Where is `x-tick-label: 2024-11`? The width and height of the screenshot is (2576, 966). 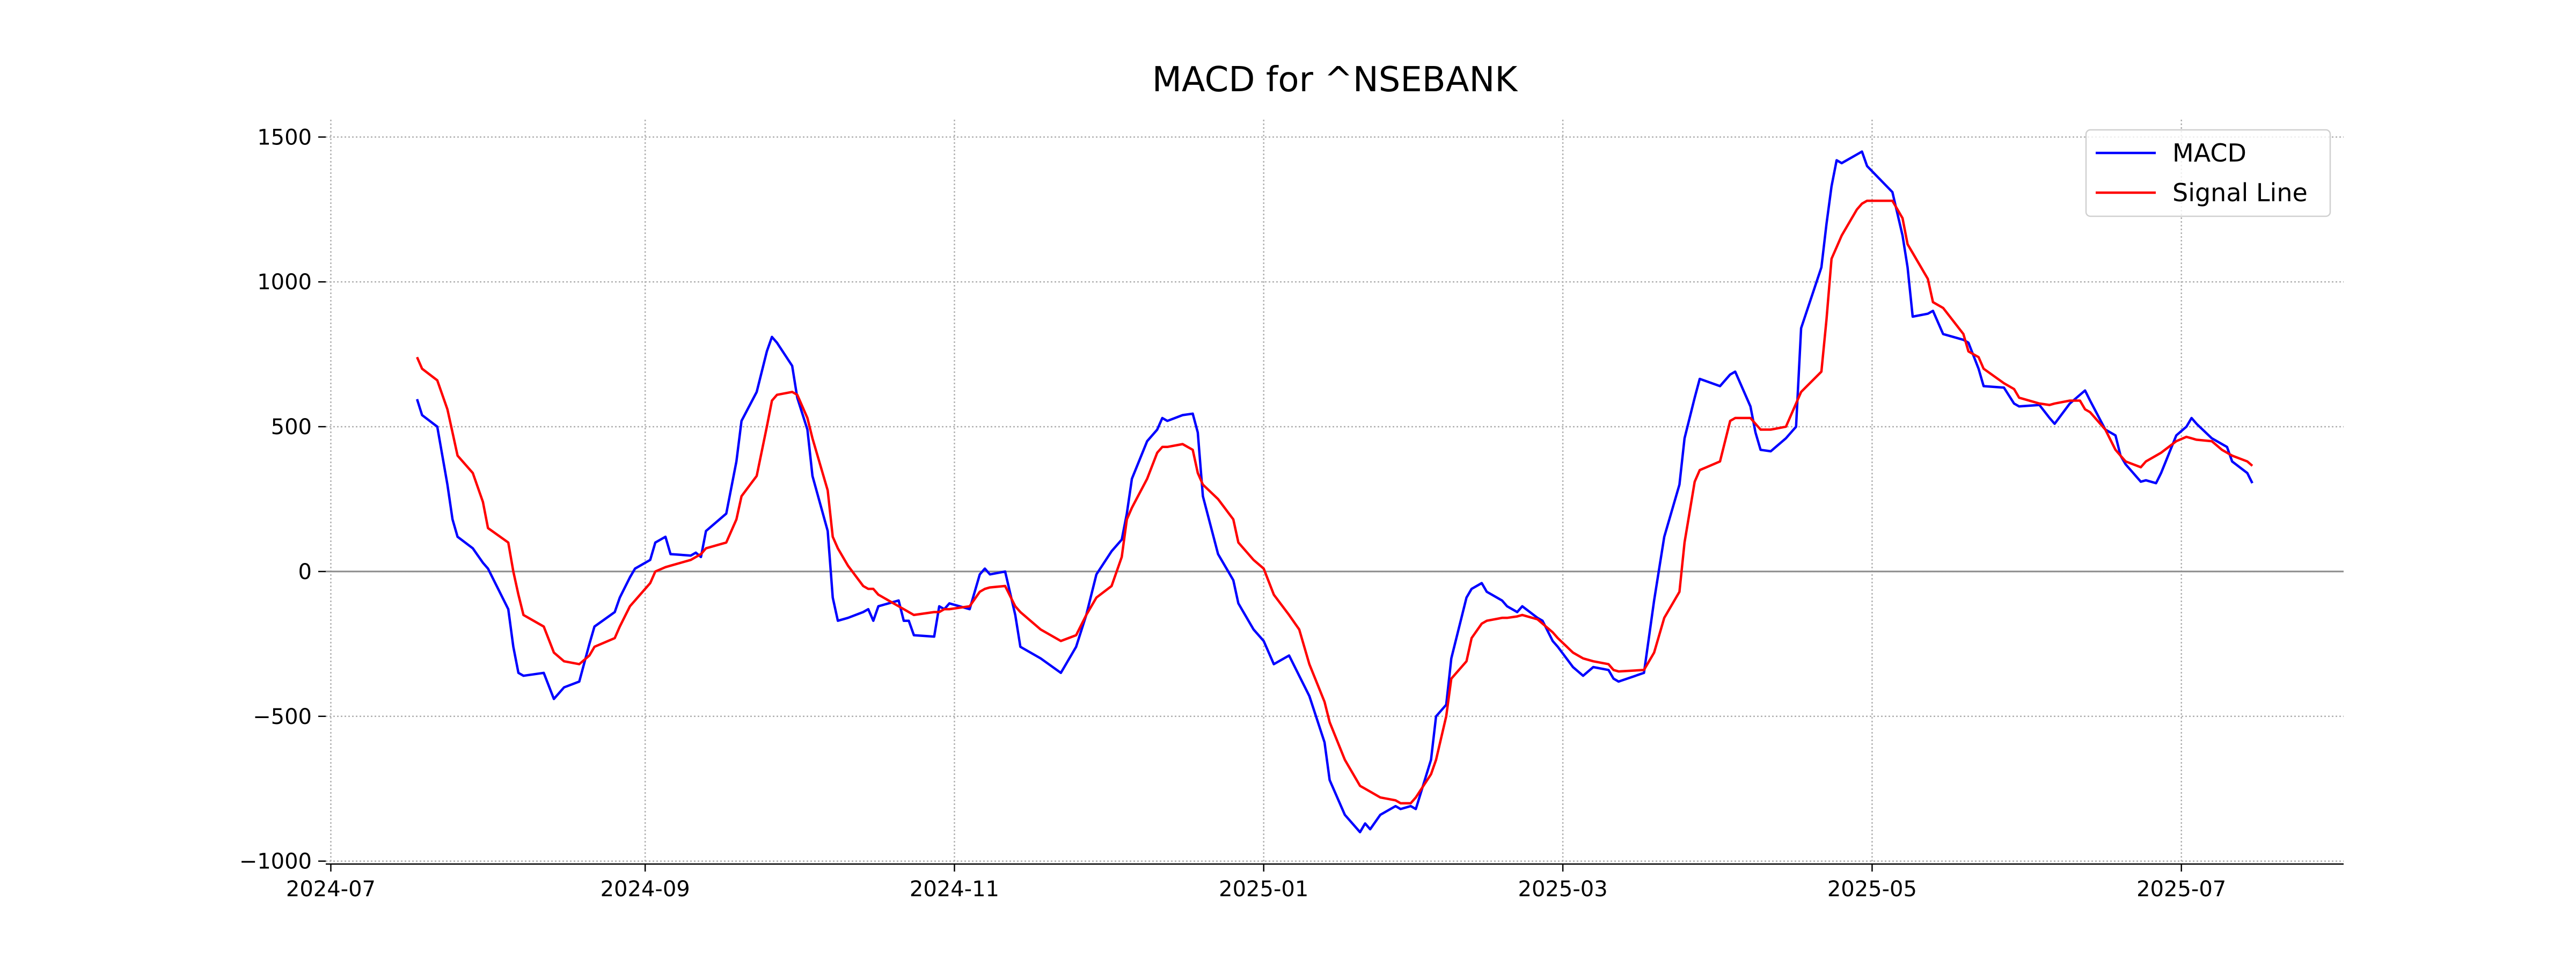 x-tick-label: 2024-11 is located at coordinates (954, 889).